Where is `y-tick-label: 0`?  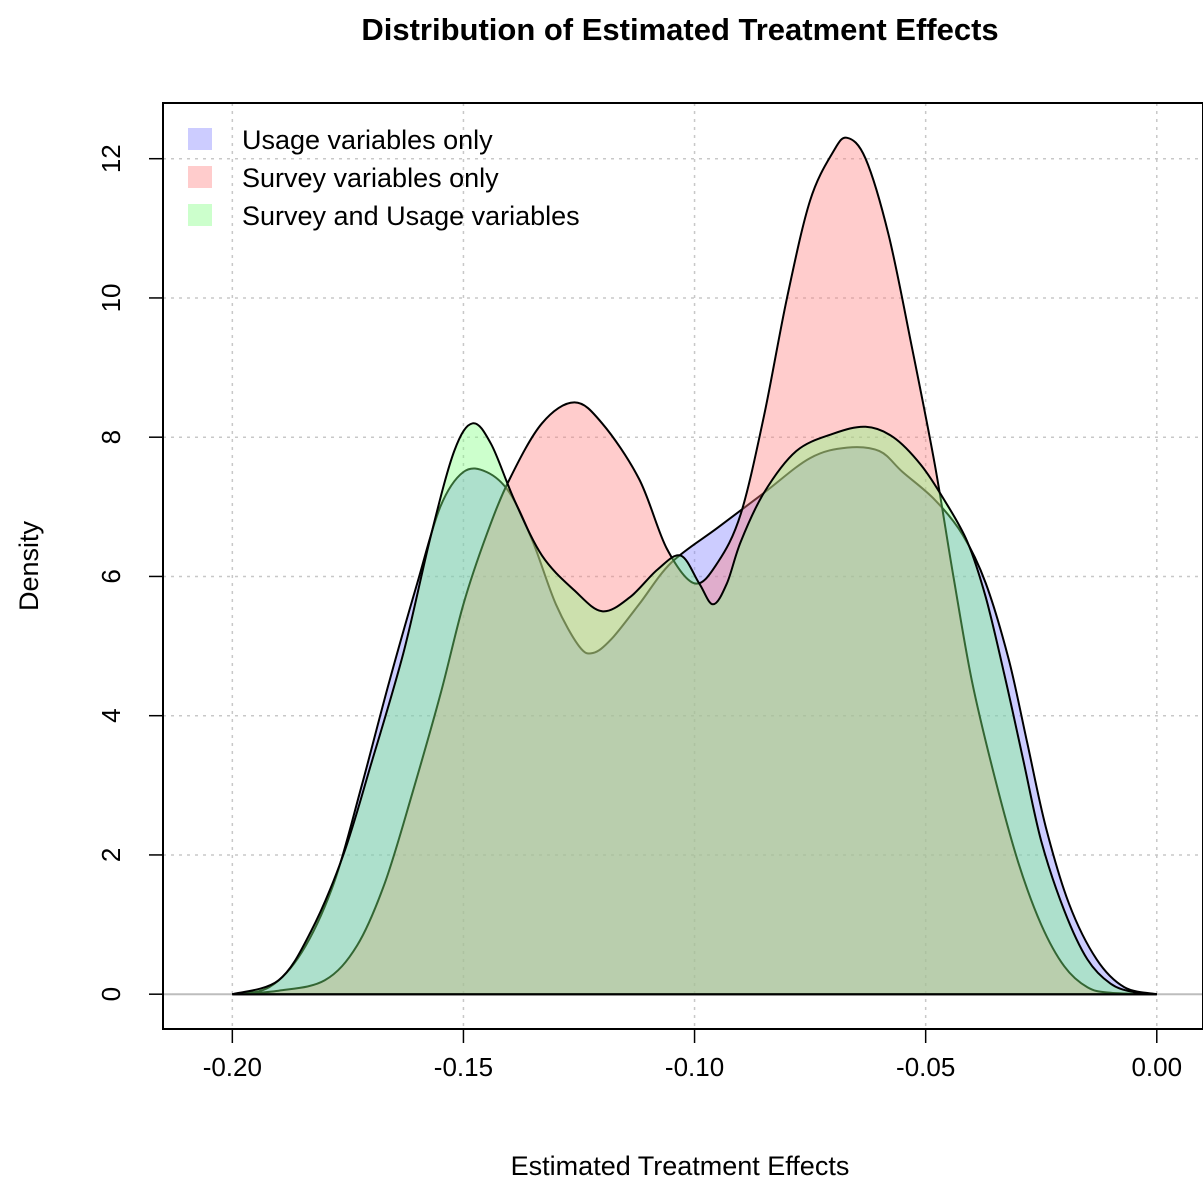 y-tick-label: 0 is located at coordinates (111, 994).